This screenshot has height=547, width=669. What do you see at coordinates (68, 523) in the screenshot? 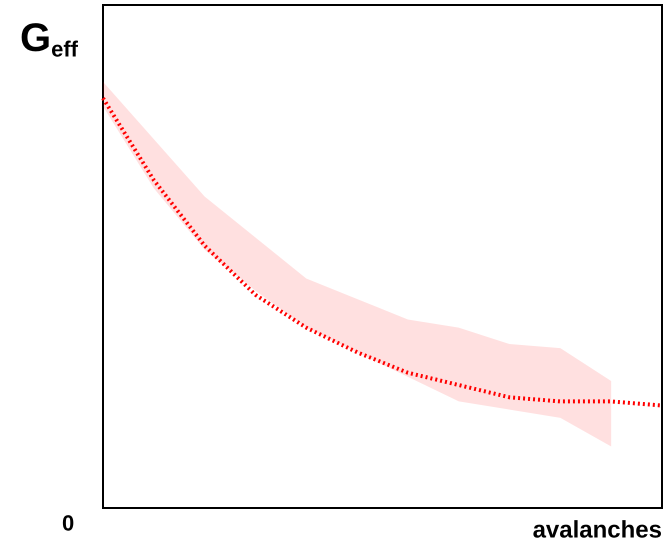
I see `text: 0` at bounding box center [68, 523].